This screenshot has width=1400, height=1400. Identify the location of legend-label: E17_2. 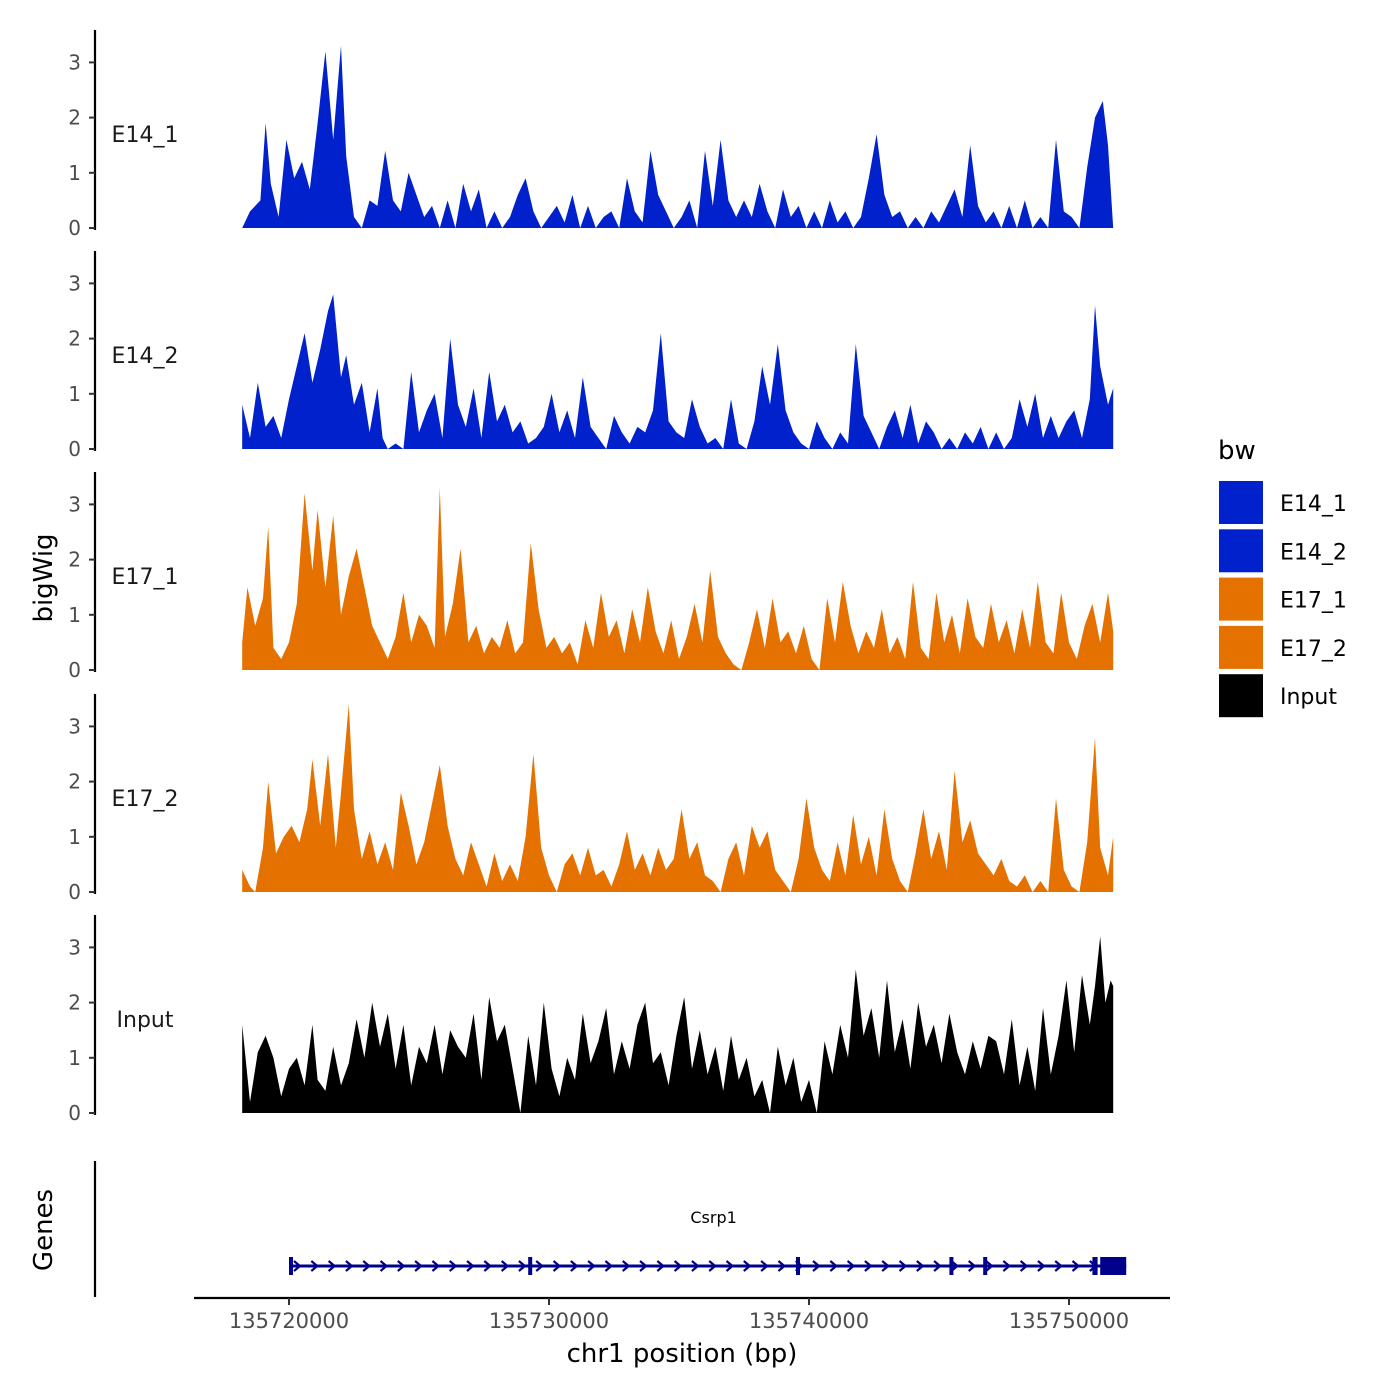
(1313, 649).